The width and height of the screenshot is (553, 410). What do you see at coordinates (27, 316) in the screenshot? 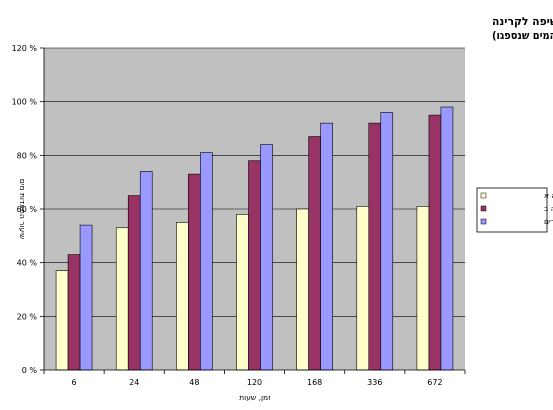
I see `y-tick-label: 20 %` at bounding box center [27, 316].